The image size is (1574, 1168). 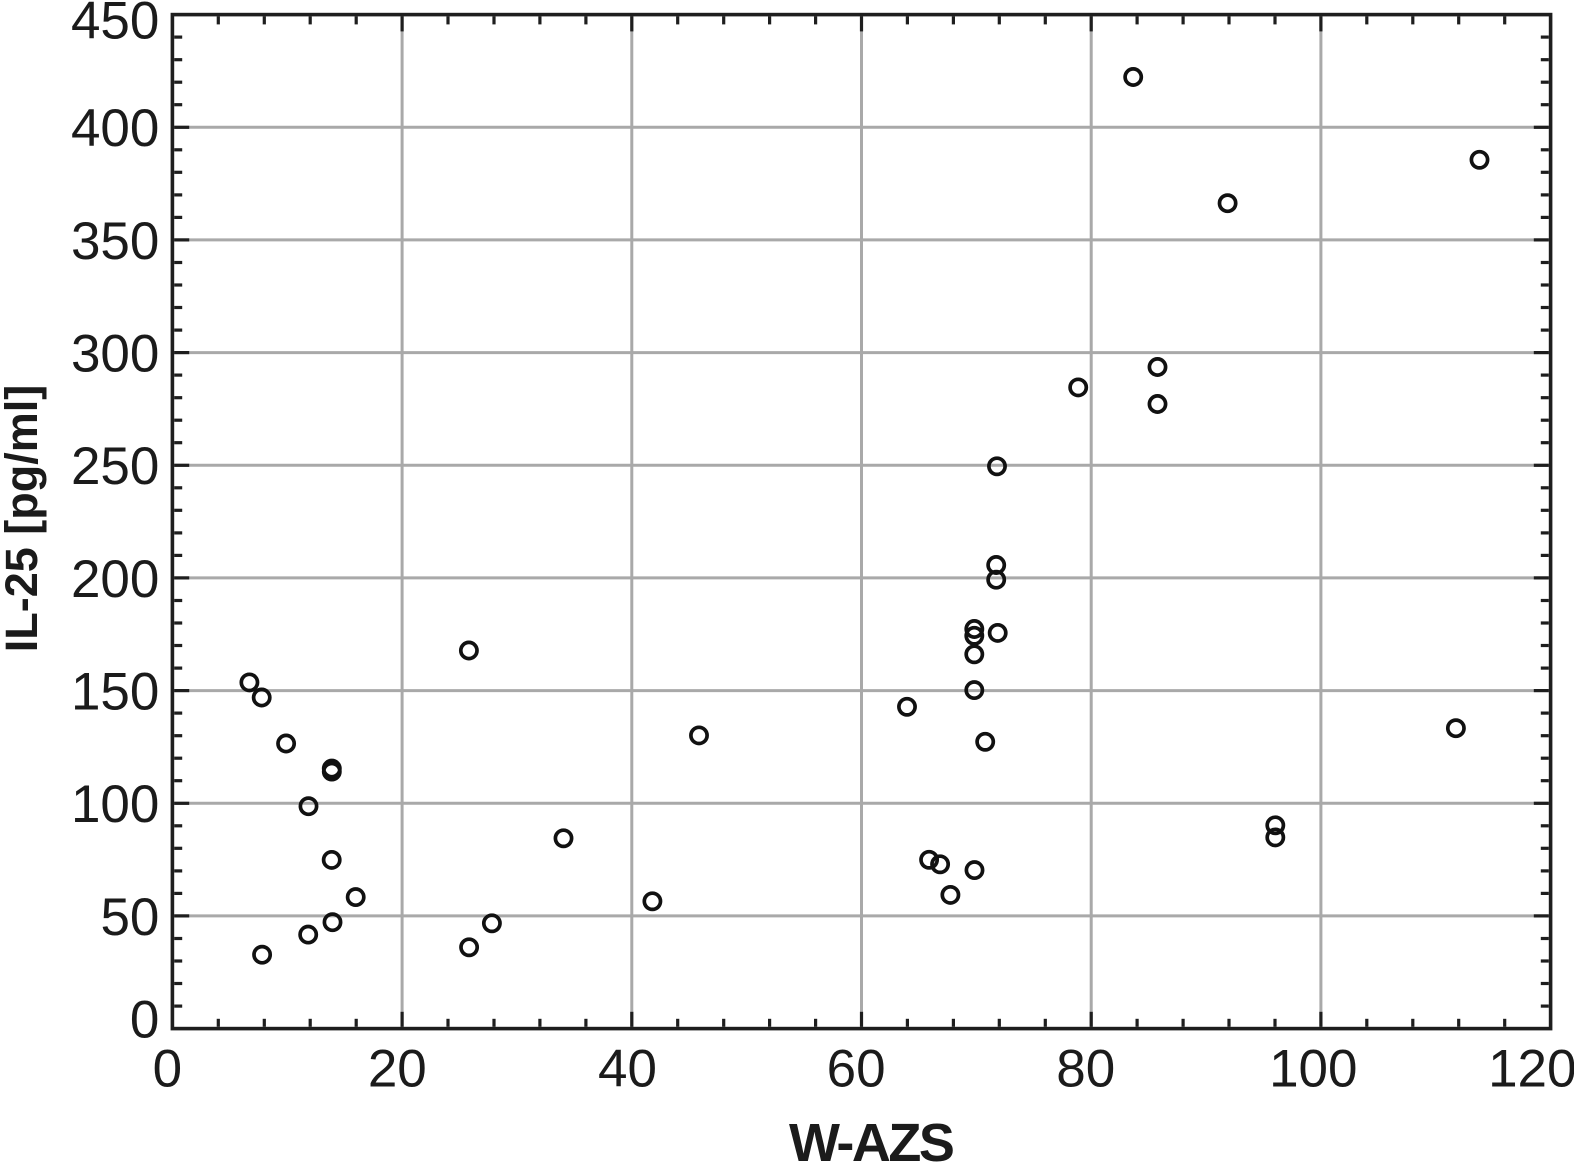 What do you see at coordinates (115, 579) in the screenshot?
I see `svg-text: 200` at bounding box center [115, 579].